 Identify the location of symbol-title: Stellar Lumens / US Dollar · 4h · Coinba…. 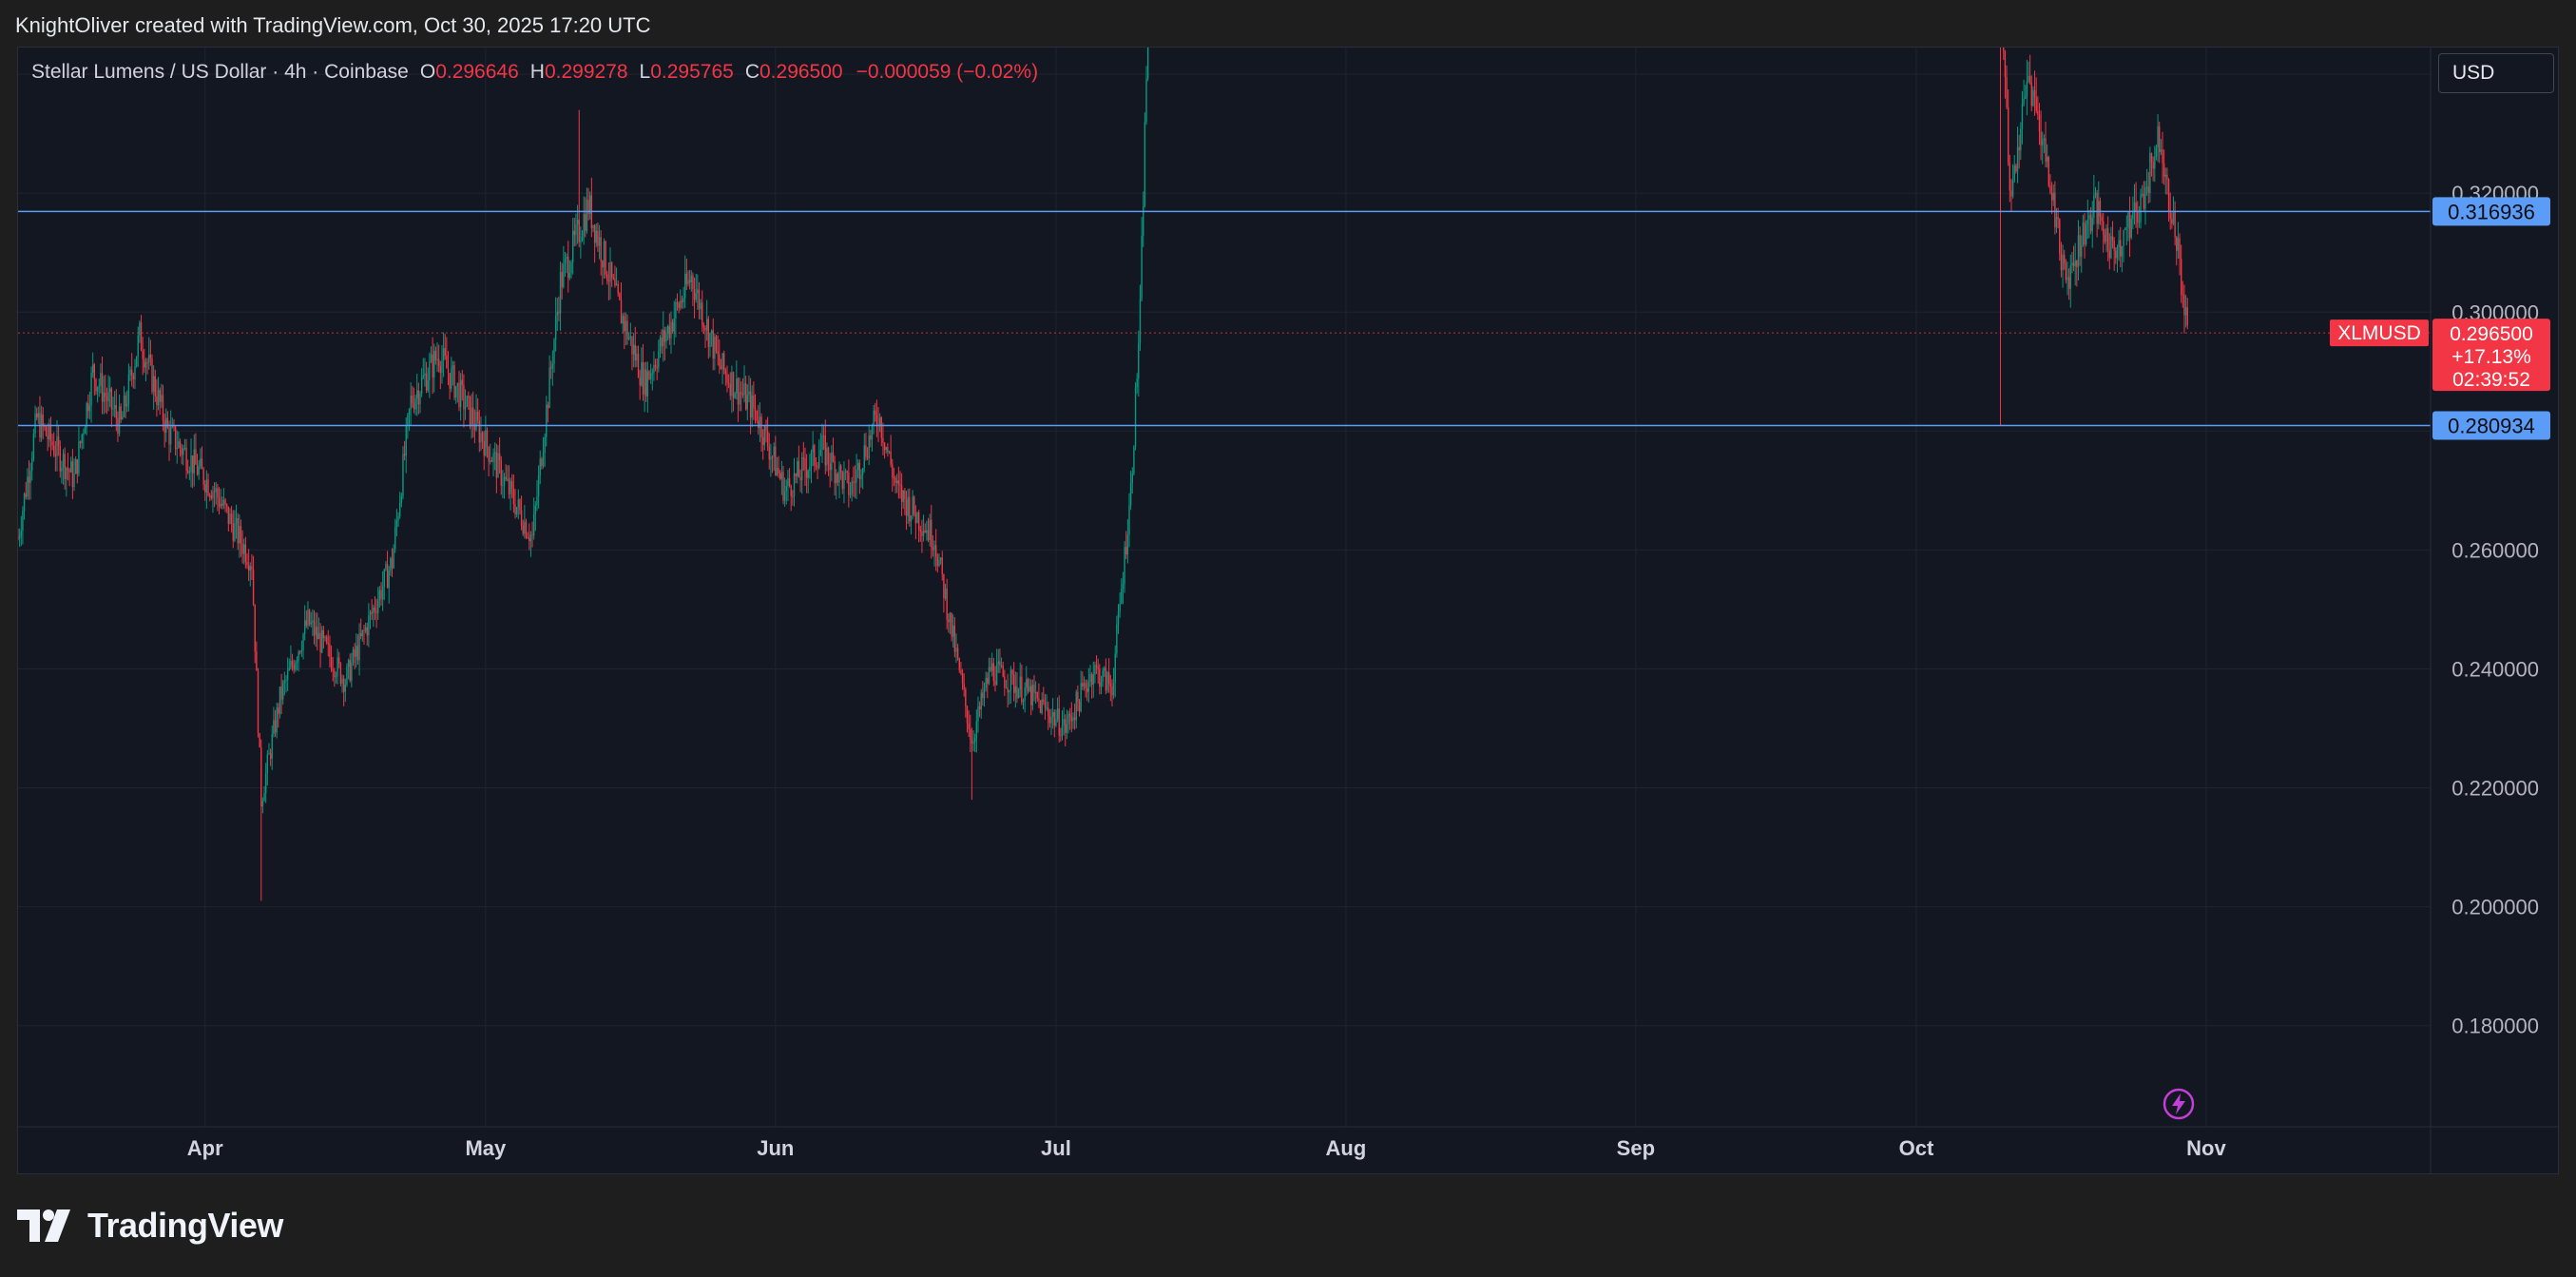
(220, 72).